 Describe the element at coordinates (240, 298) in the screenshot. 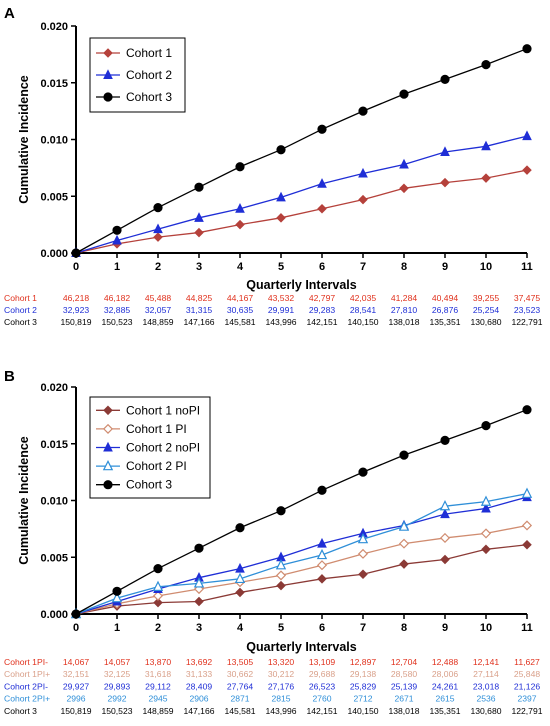

I see `table-cell: 44,167` at that location.